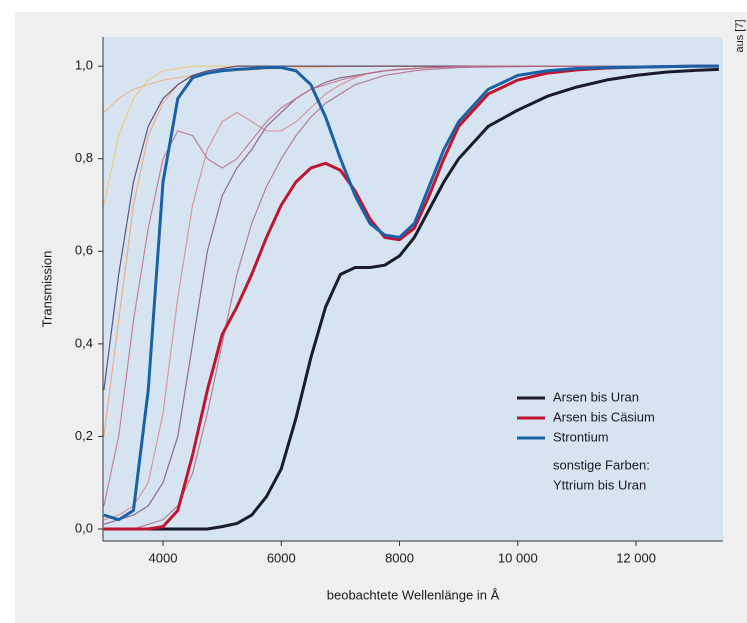 The height and width of the screenshot is (623, 747). I want to click on legend-label: Arsen bis Uran, so click(596, 396).